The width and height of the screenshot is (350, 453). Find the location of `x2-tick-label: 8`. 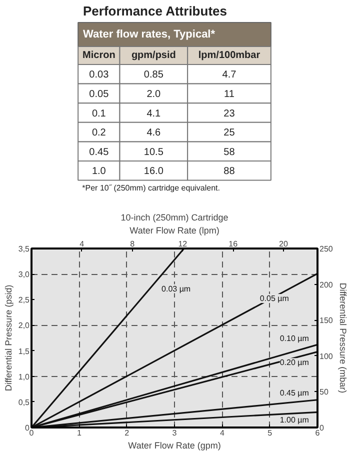

x2-tick-label: 8 is located at coordinates (133, 244).